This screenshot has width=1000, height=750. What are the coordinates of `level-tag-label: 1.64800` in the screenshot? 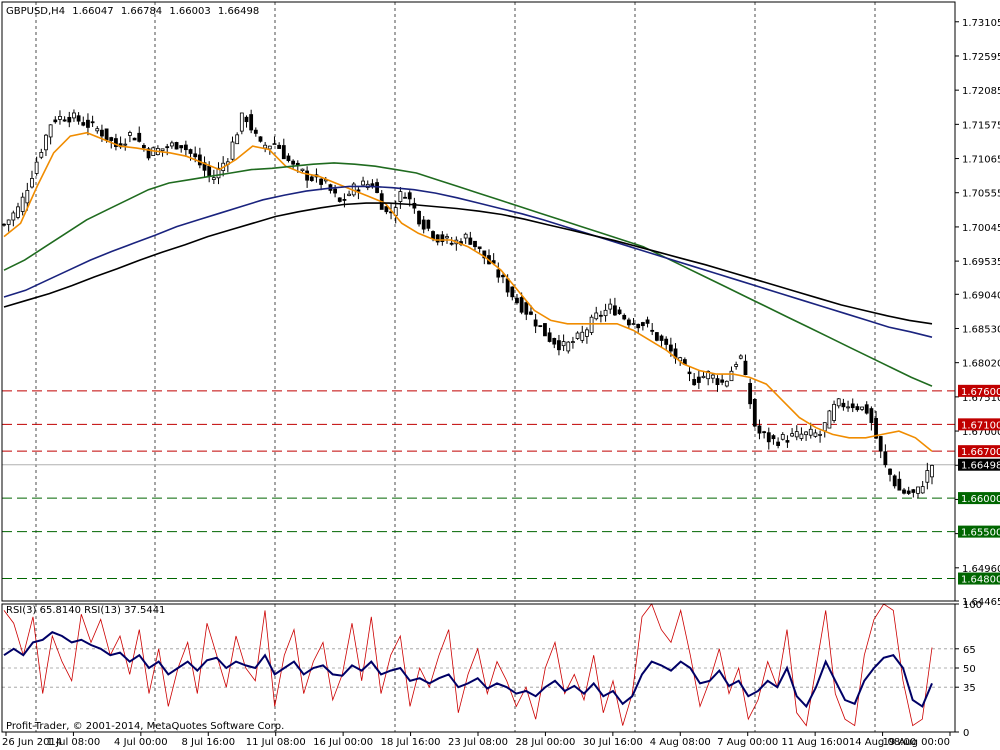 It's located at (980, 580).